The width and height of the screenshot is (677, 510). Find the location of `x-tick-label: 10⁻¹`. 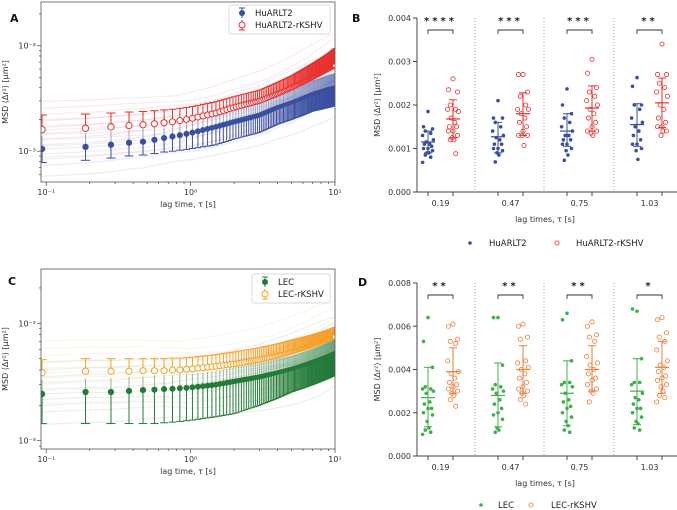

x-tick-label: 10⁻¹ is located at coordinates (46, 459).